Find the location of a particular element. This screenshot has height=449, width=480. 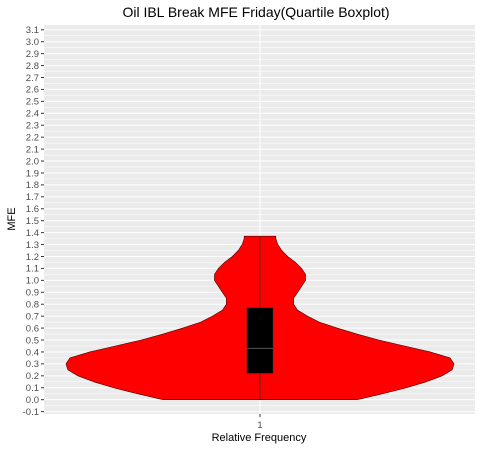

y-tick-label: 0.7 is located at coordinates (32, 316).